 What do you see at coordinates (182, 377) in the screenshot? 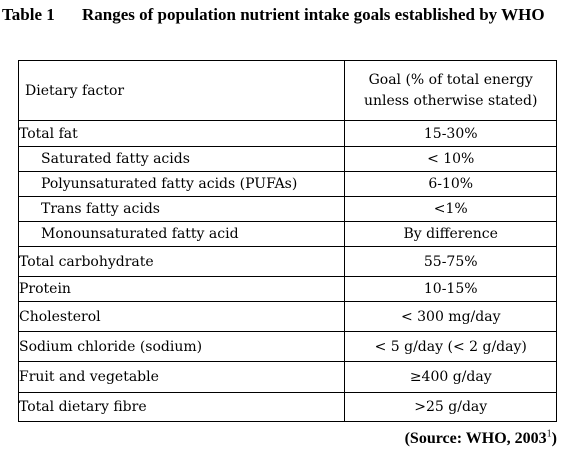
I see `dietary-factor-cell: Fruit and vegetable` at bounding box center [182, 377].